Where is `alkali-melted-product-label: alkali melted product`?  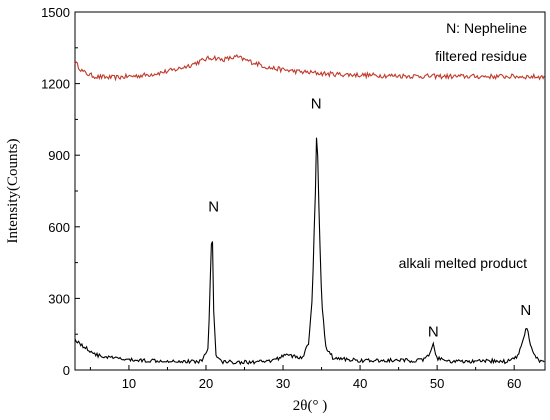
alkali-melted-product-label: alkali melted product is located at coordinates (463, 263).